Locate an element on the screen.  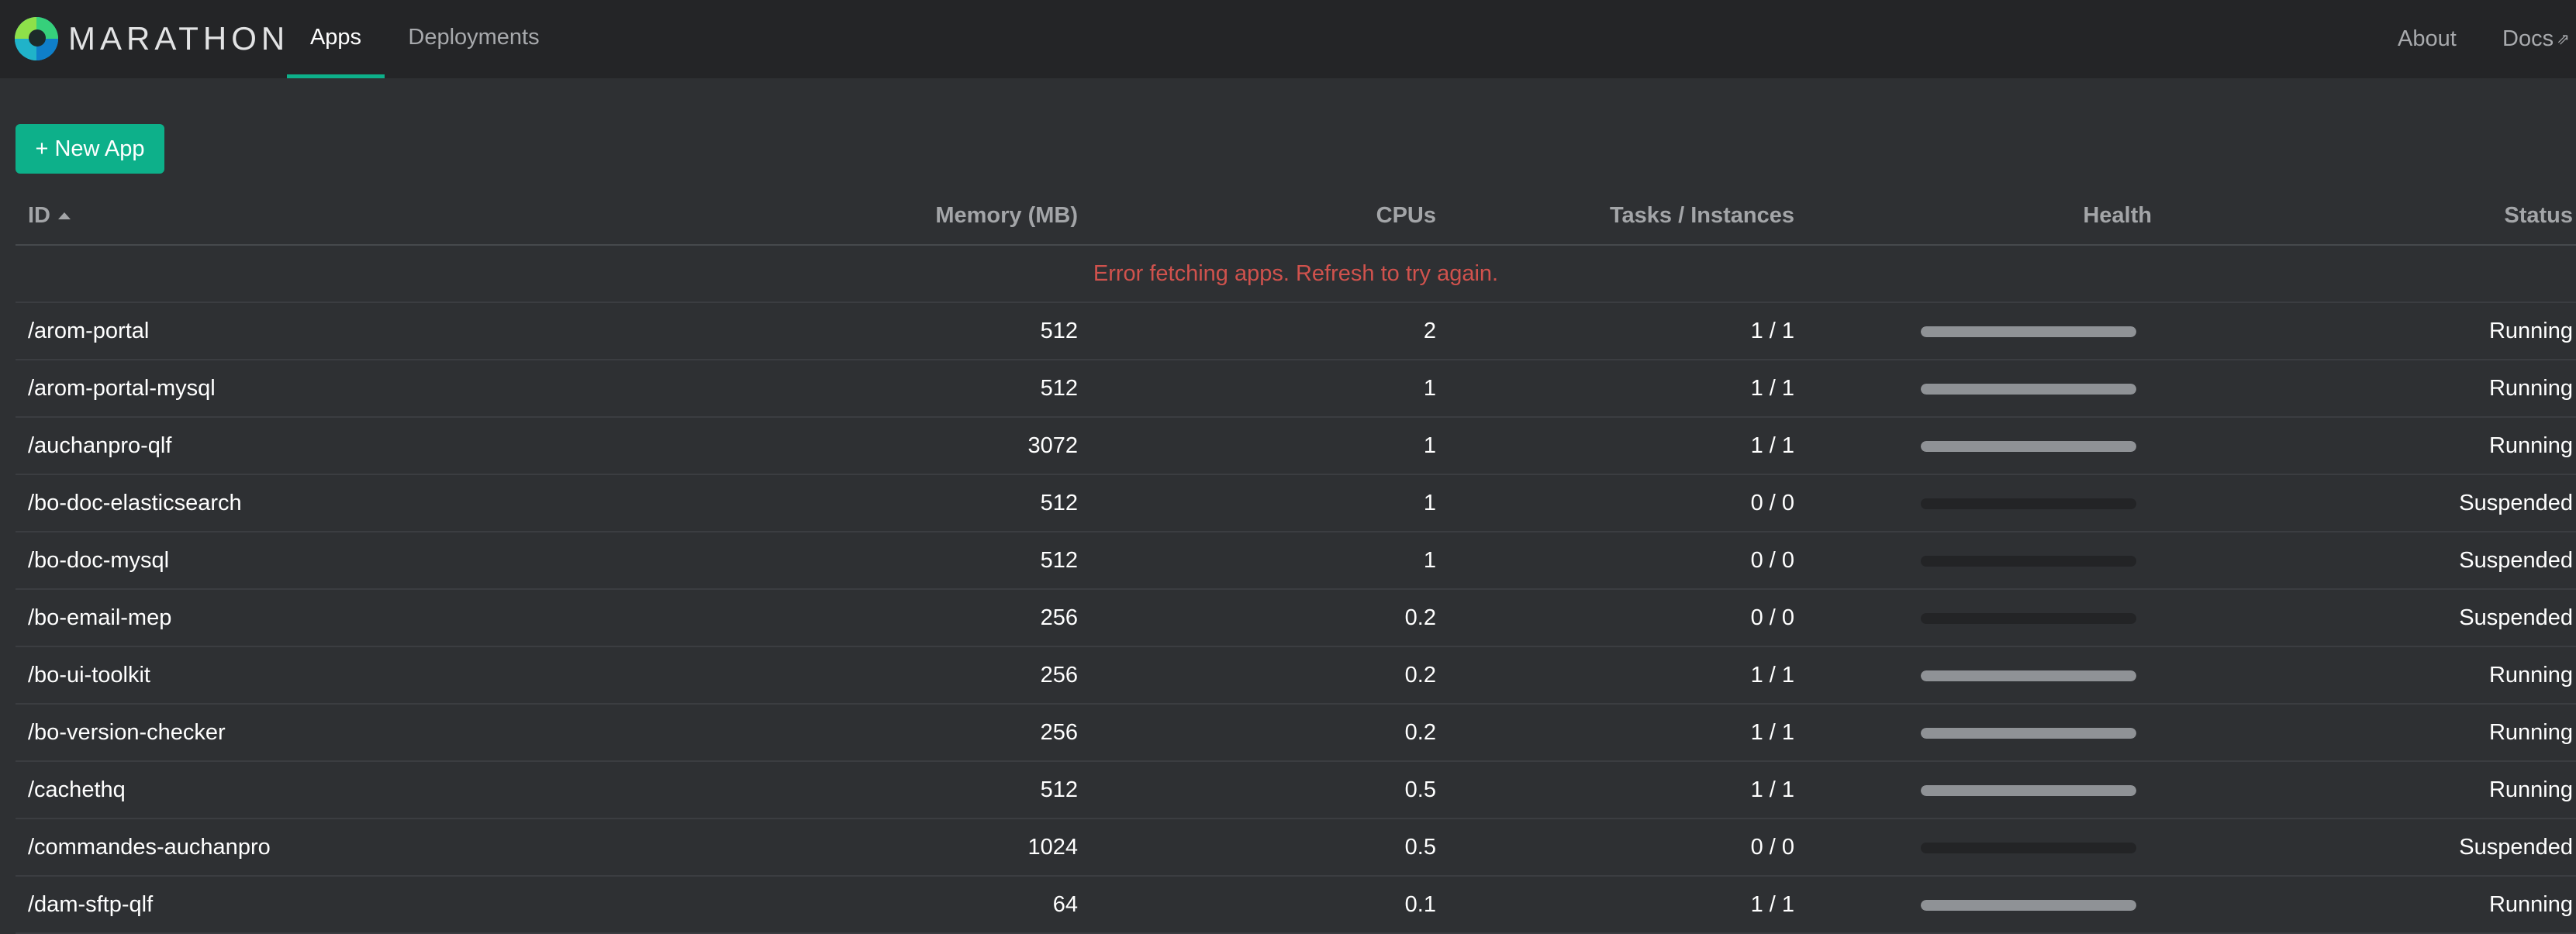
app-memory: 64 is located at coordinates (1065, 904).